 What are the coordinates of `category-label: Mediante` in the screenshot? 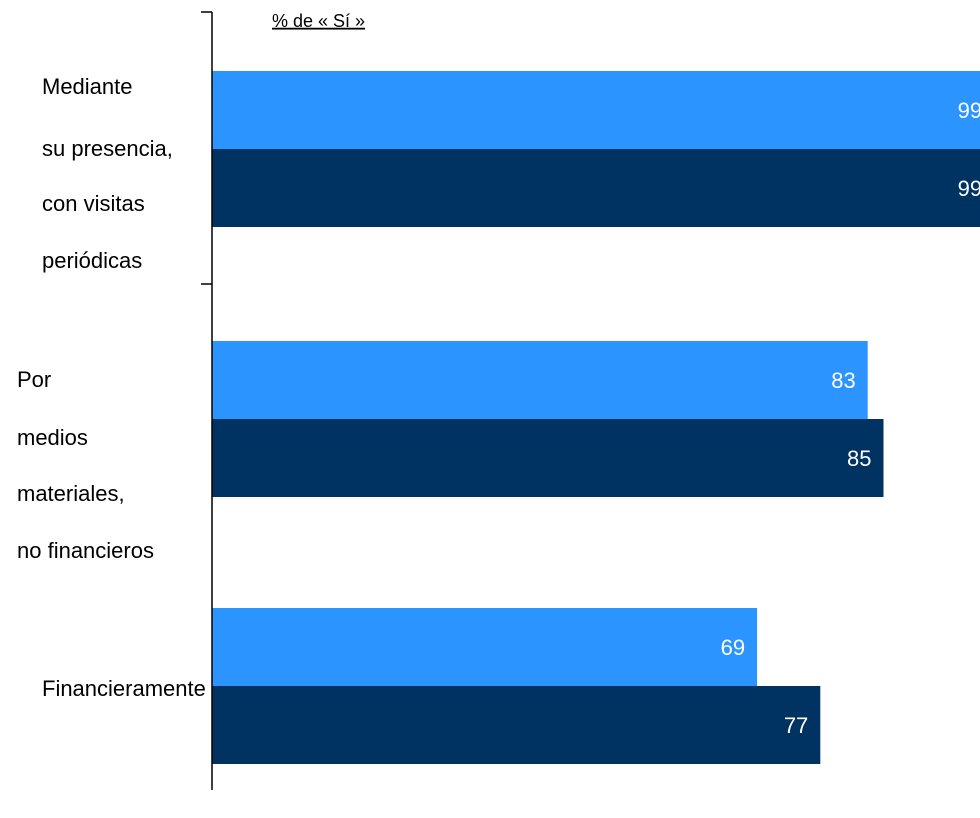 It's located at (87, 86).